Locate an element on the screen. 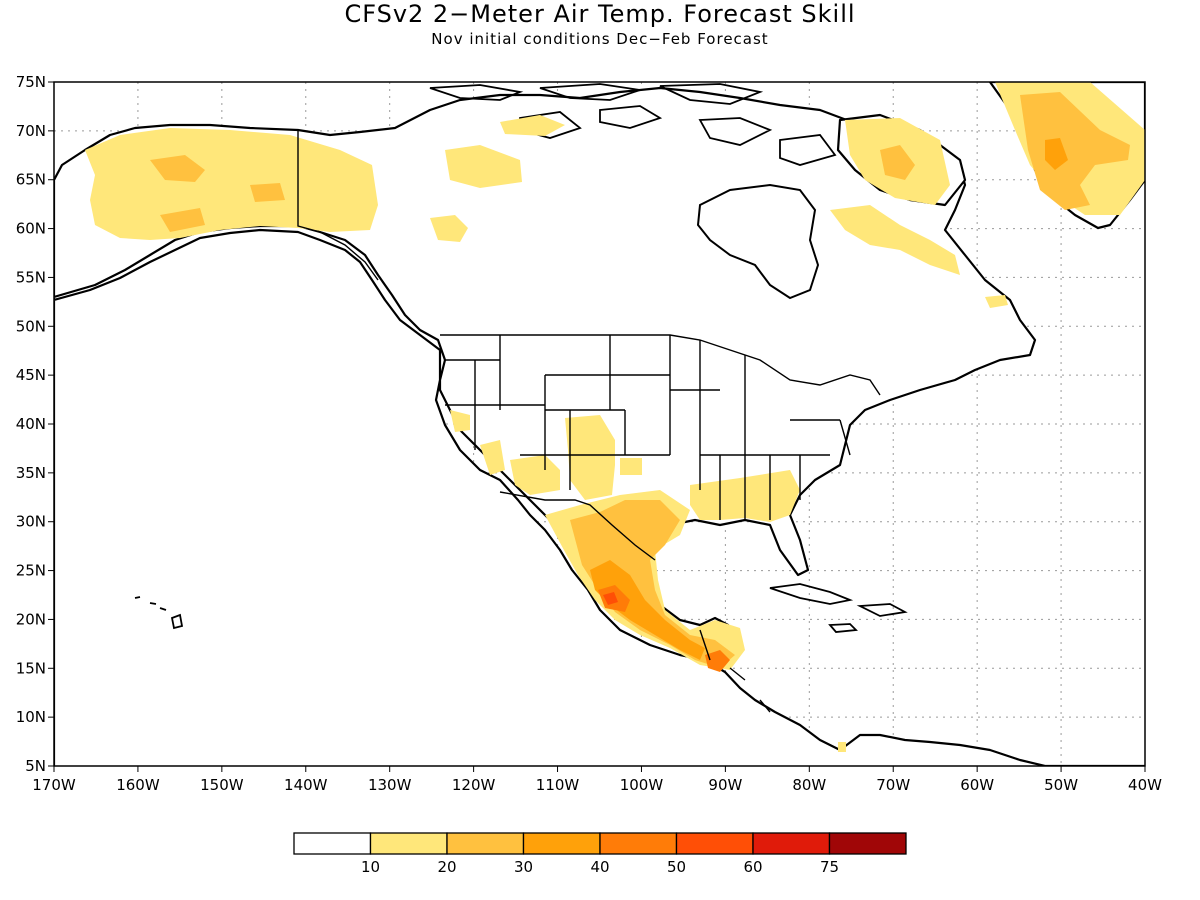 Image resolution: width=1200 pixels, height=900 pixels. skill-greenland-high is located at coordinates (1056, 154).